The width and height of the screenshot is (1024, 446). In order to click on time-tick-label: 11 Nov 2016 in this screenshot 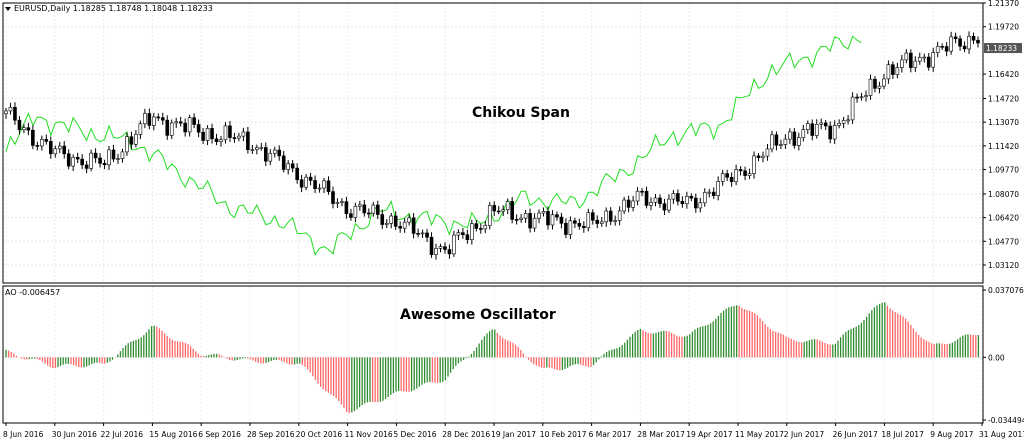, I will do `click(369, 434)`.